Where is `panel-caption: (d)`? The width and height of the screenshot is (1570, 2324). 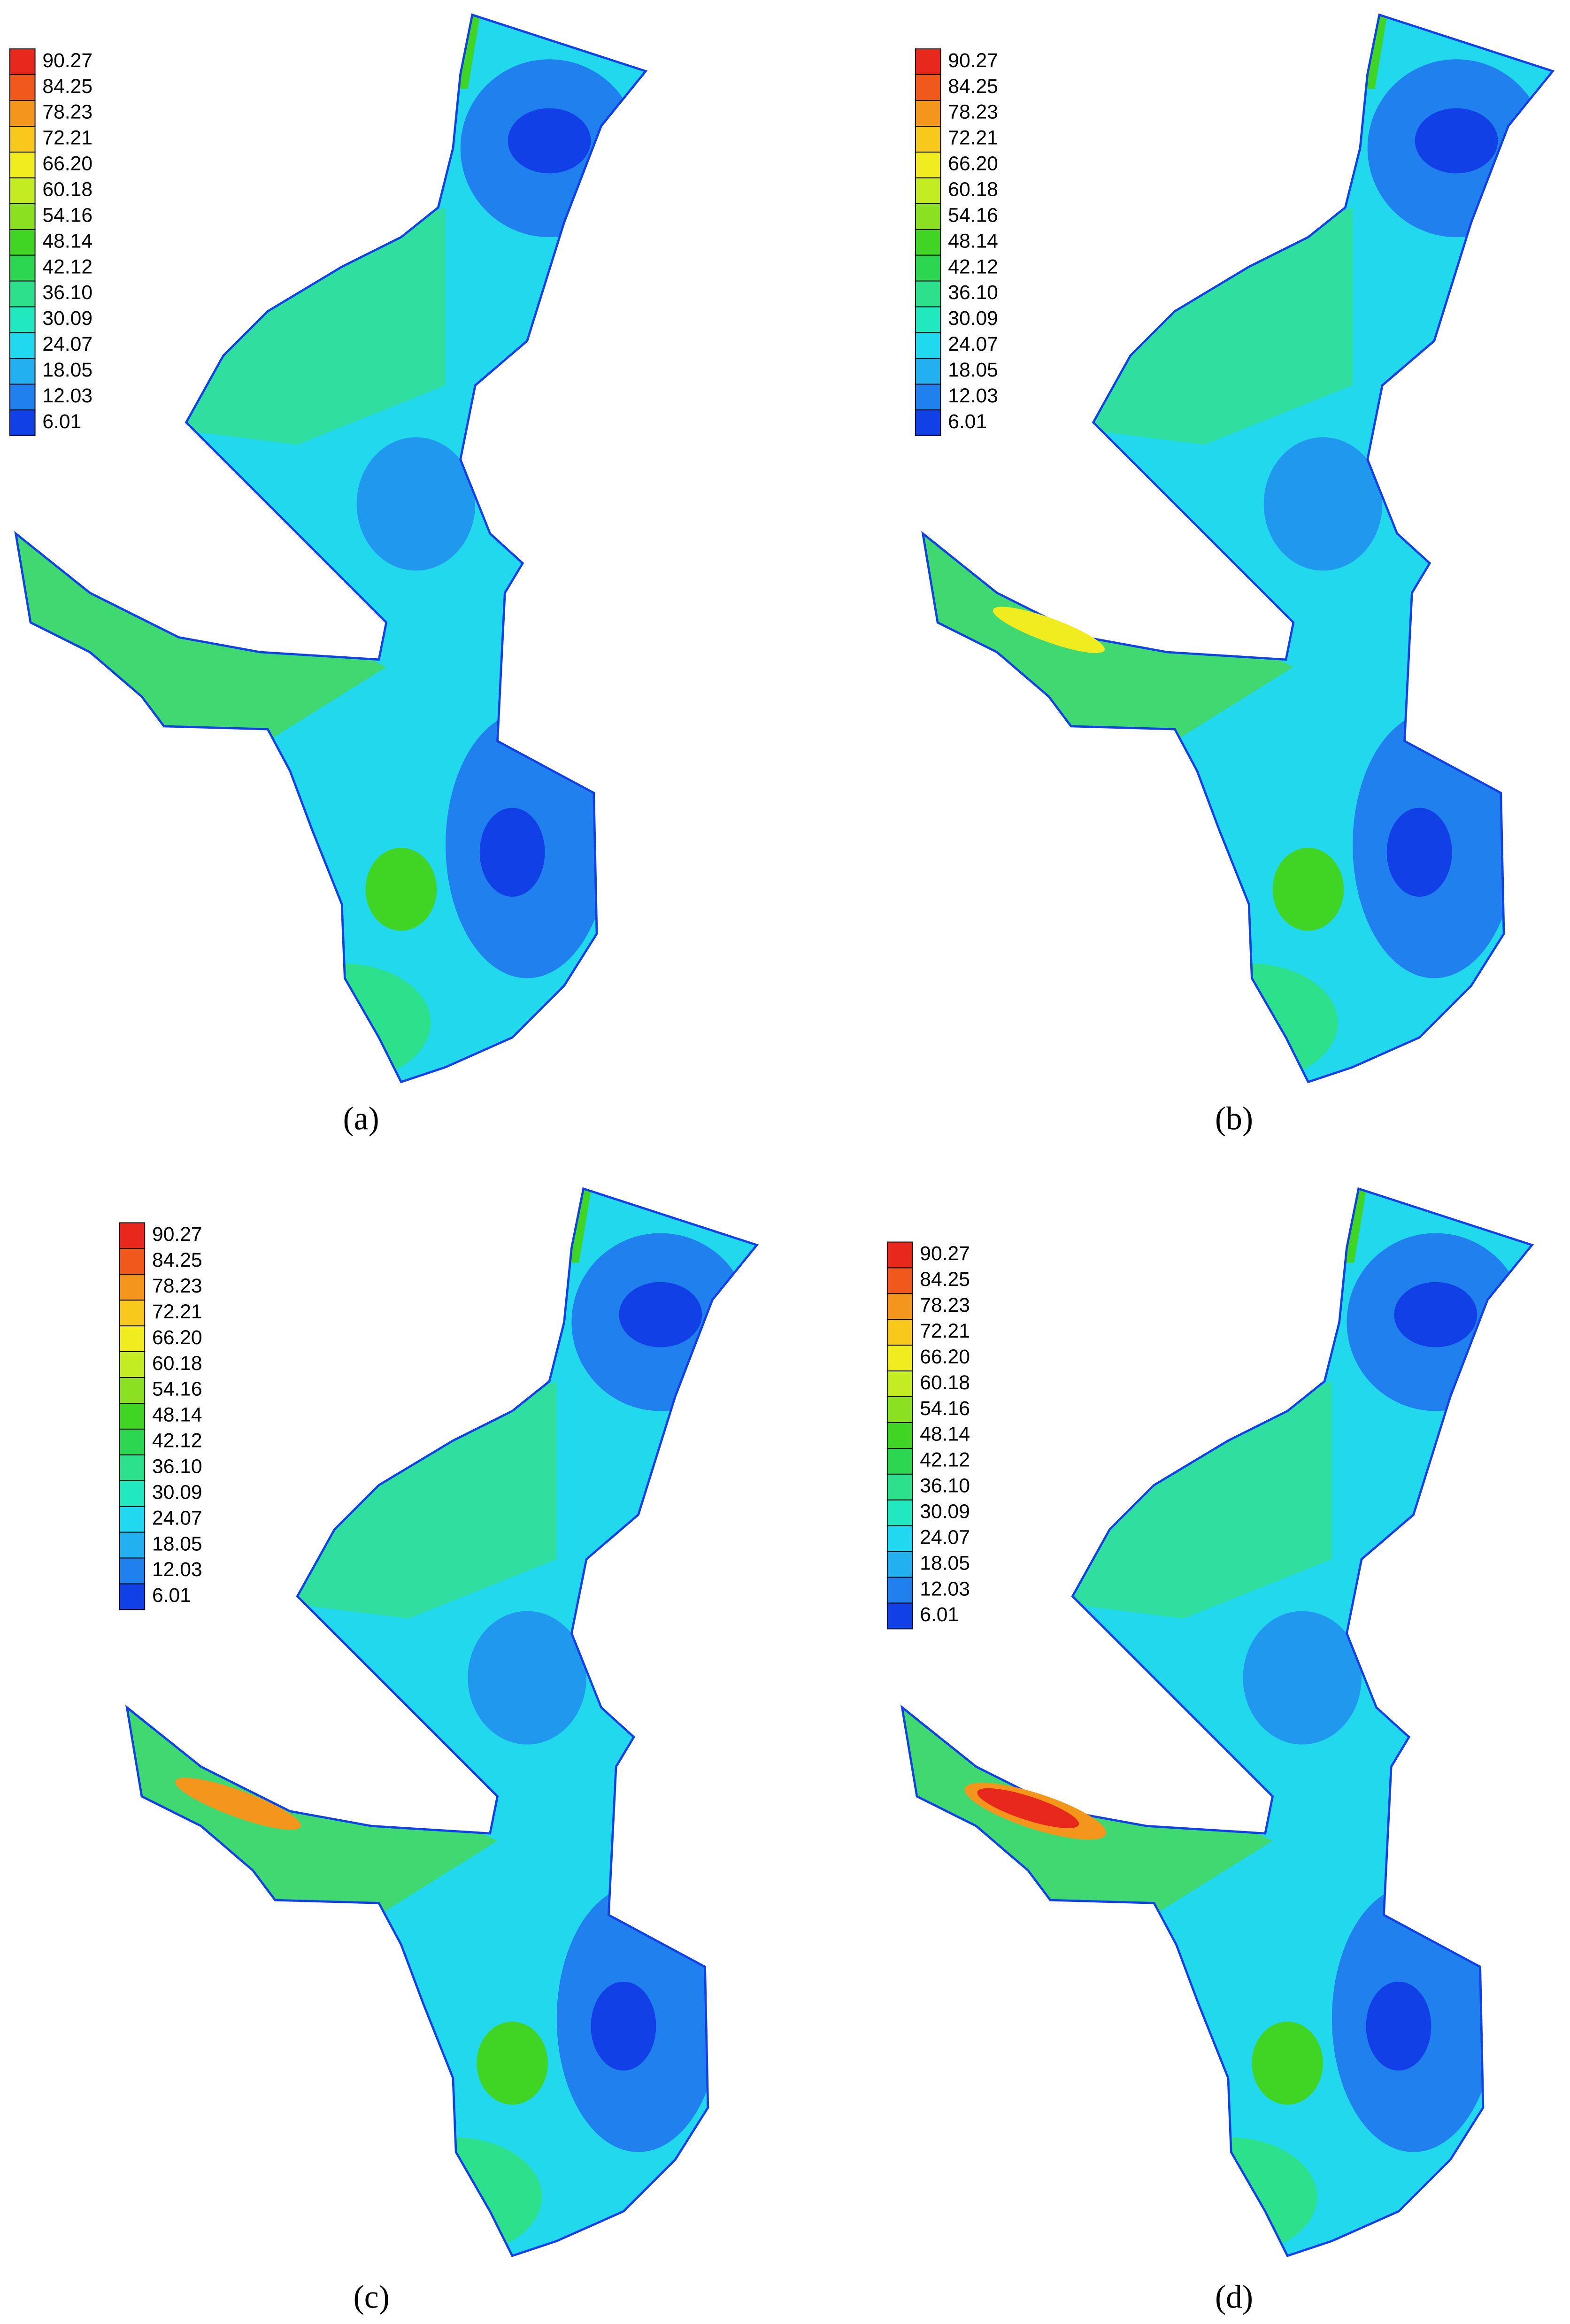 panel-caption: (d) is located at coordinates (1234, 2297).